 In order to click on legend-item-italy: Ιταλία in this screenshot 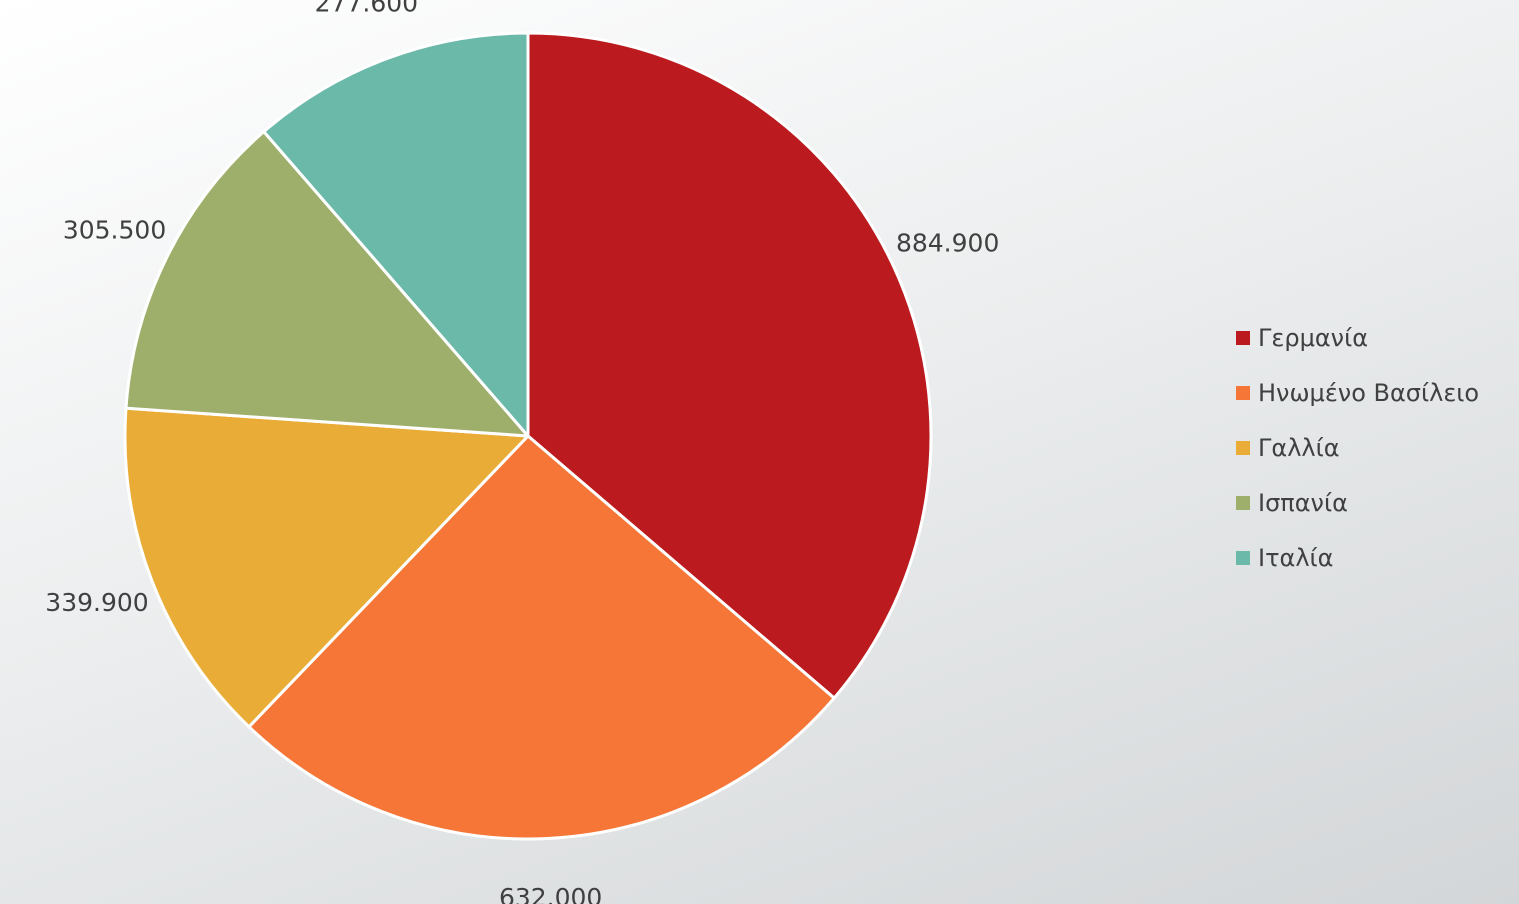, I will do `click(1357, 557)`.